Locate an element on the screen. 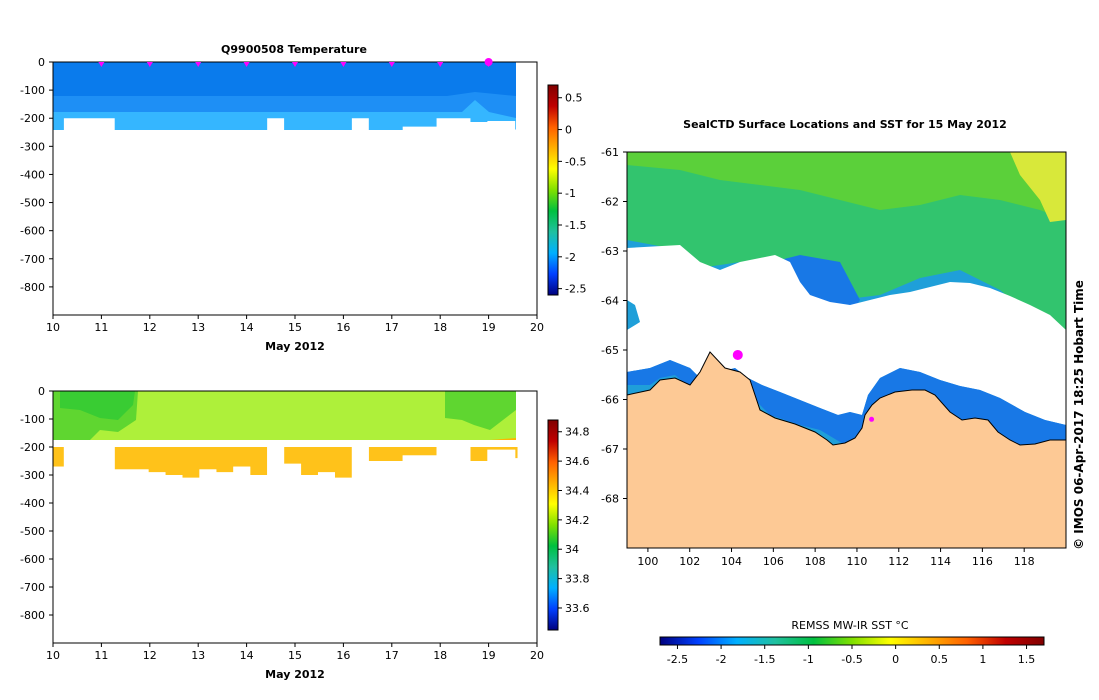  sst-warm-band is located at coordinates (846, 241).